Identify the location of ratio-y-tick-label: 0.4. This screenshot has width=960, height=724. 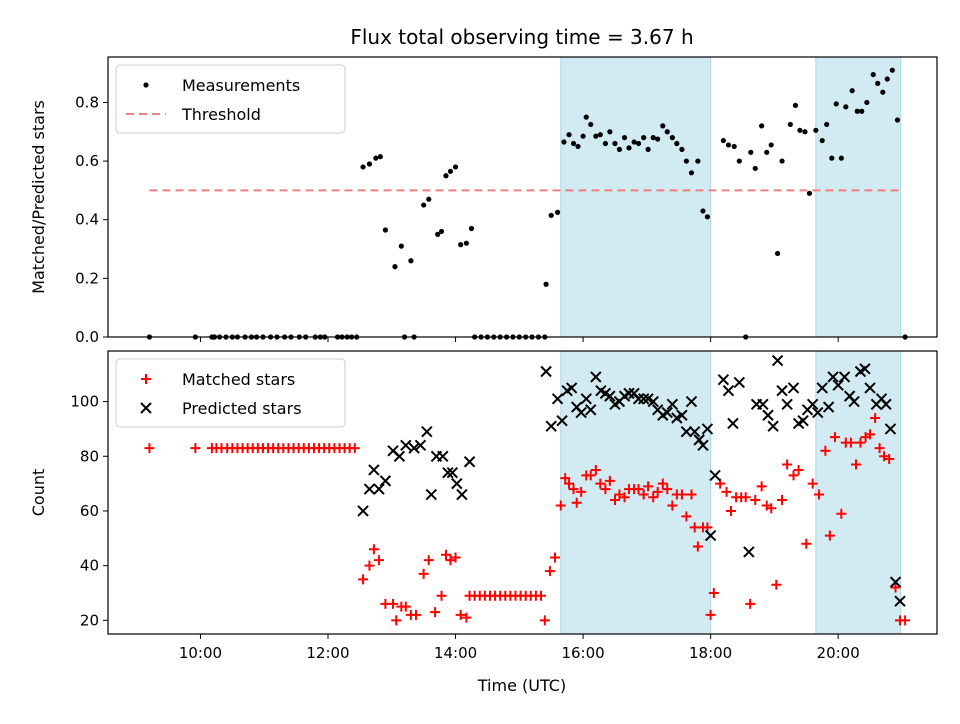
(87, 220).